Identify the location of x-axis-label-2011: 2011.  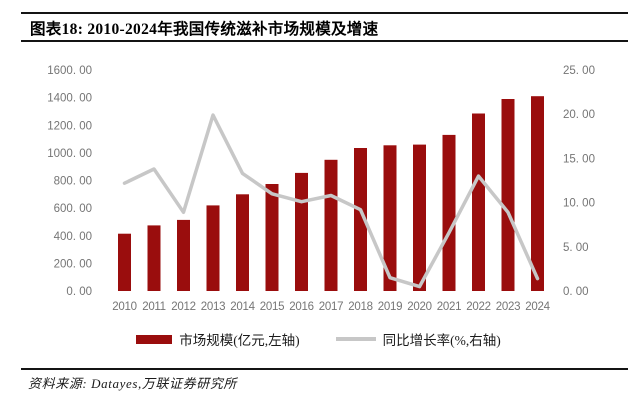
(154, 307).